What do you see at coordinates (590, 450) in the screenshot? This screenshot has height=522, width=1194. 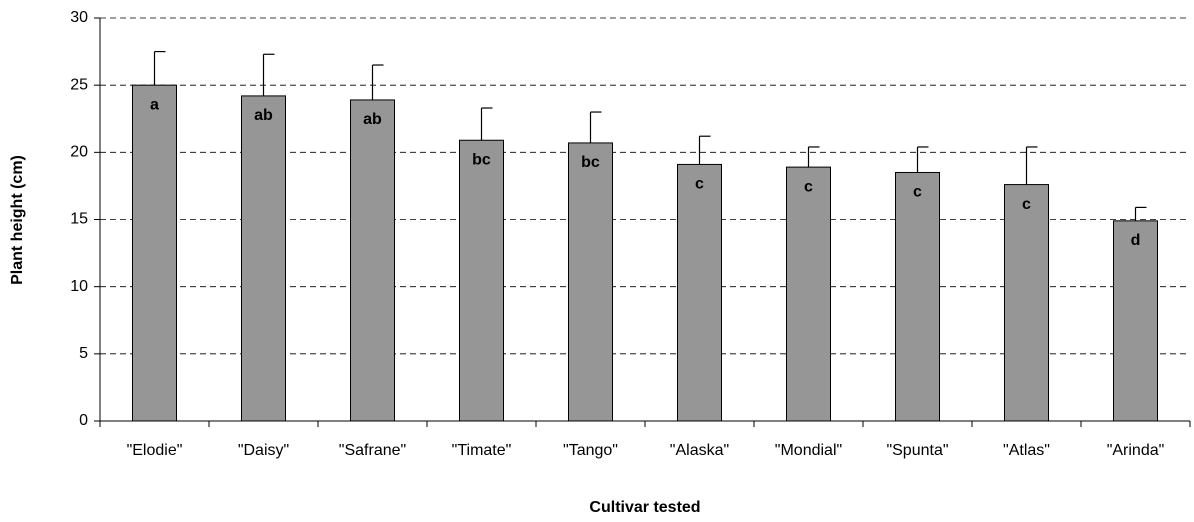 I see `x-tick-label: "Tango"` at bounding box center [590, 450].